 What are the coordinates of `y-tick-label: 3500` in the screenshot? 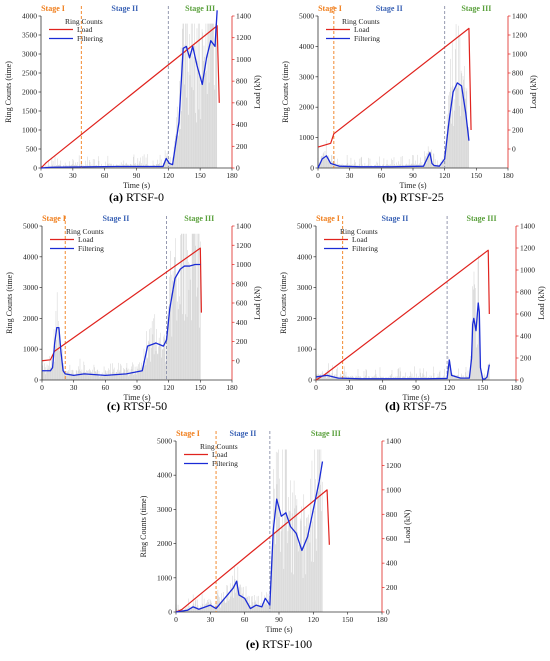 It's located at (29, 35).